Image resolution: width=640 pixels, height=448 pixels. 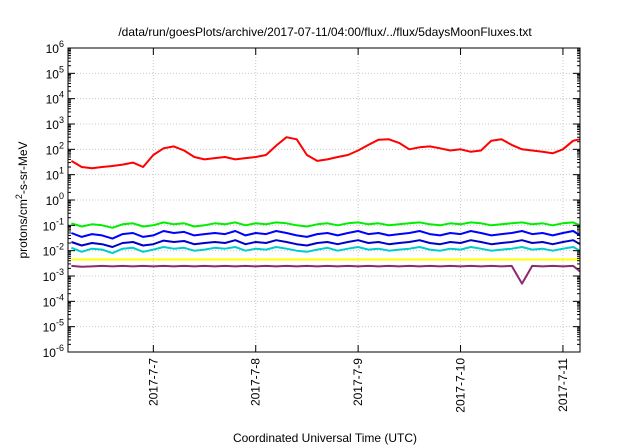 I want to click on x-tick-label: 2017-7-10, so click(x=461, y=385).